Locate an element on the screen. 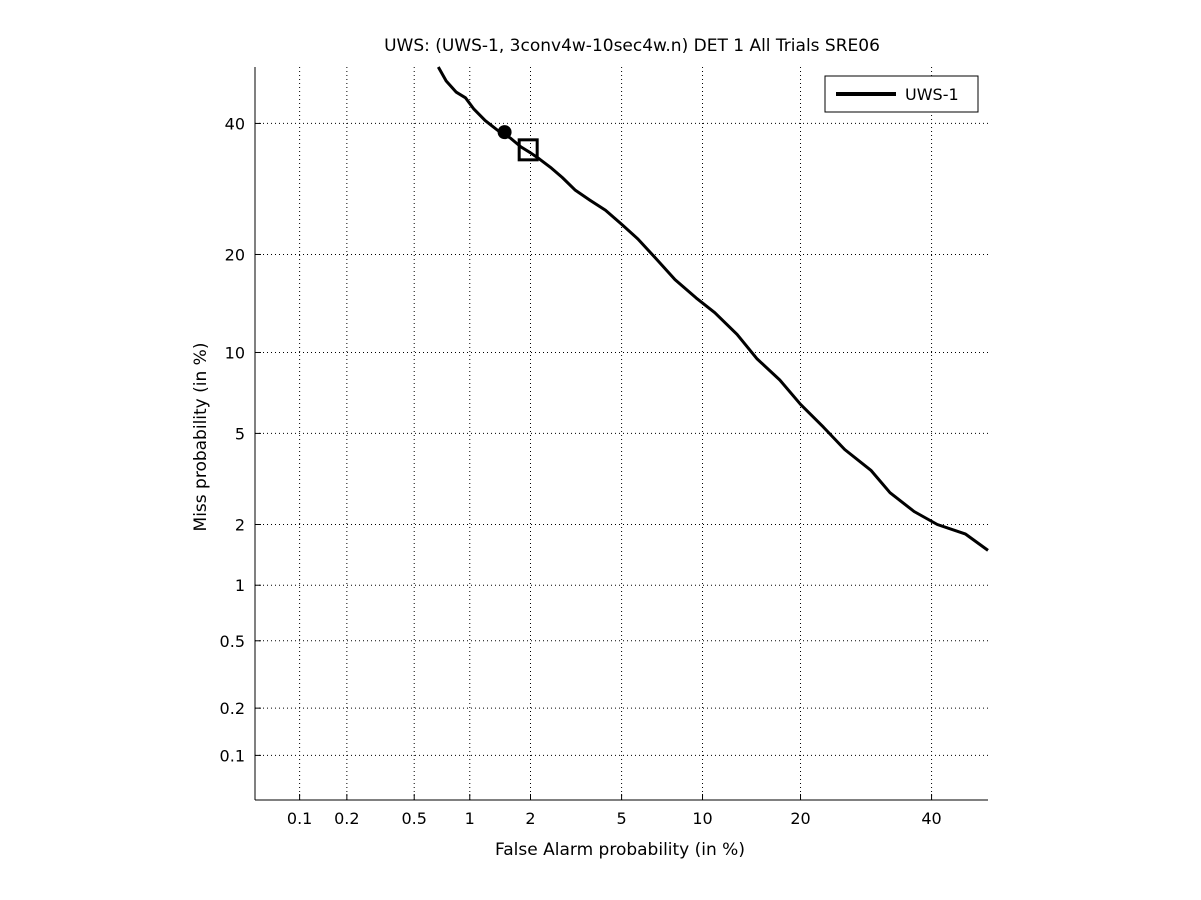 This screenshot has height=900, width=1201. x-tick-label-2: 2 is located at coordinates (530, 818).